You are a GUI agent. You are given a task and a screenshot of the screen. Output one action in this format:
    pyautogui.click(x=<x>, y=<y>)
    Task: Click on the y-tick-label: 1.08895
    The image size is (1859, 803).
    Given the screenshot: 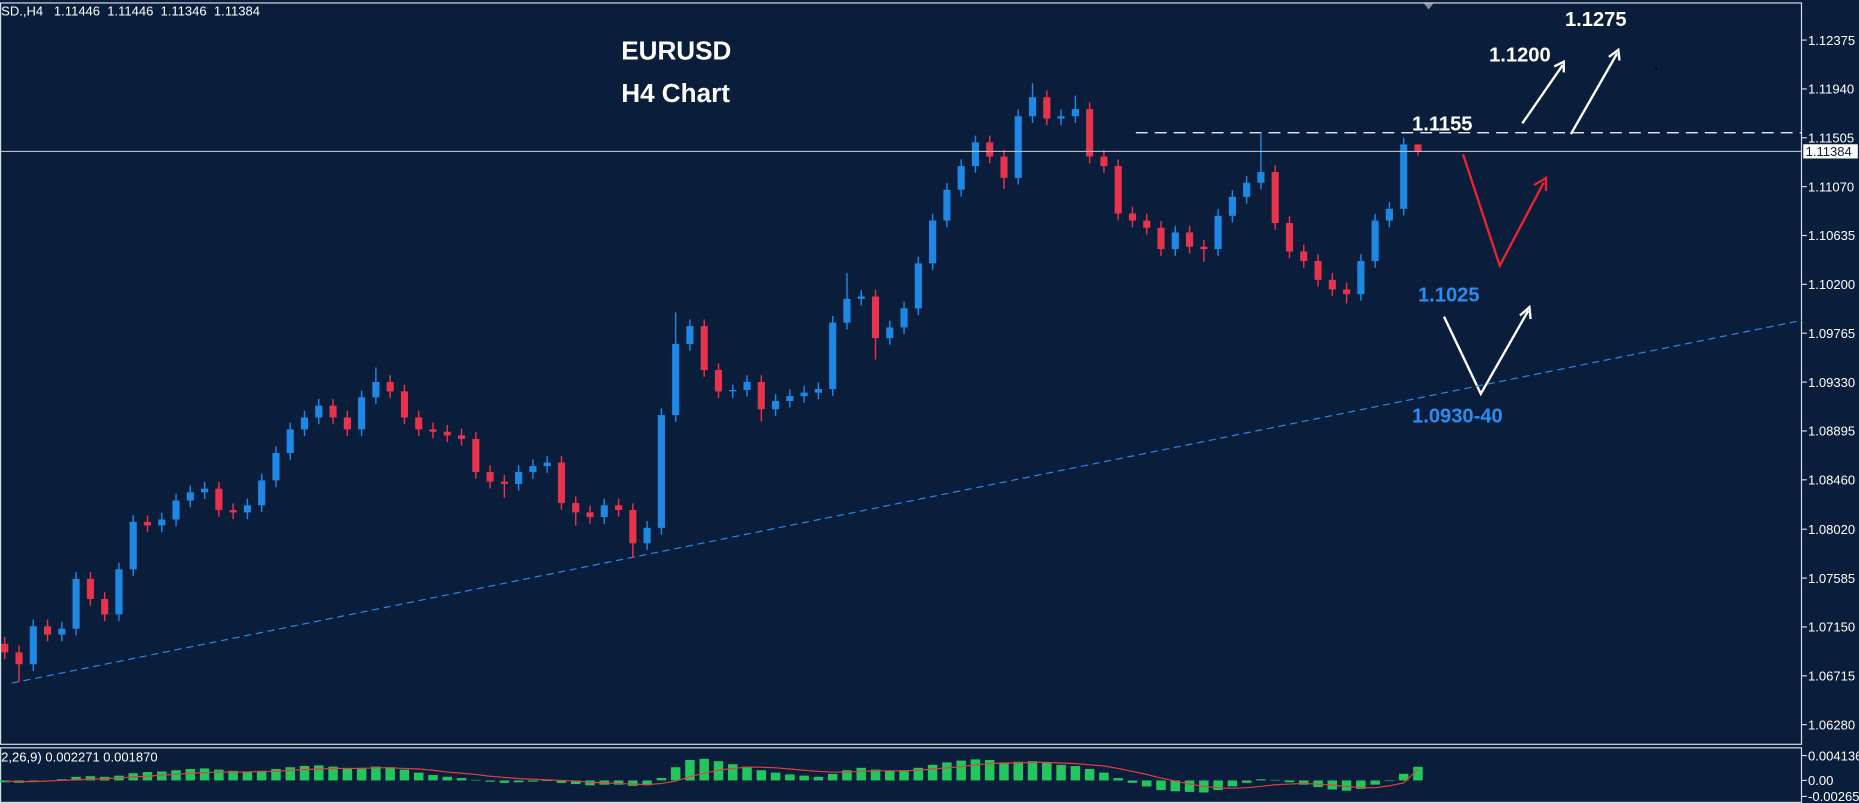 What is the action you would take?
    pyautogui.click(x=1831, y=431)
    